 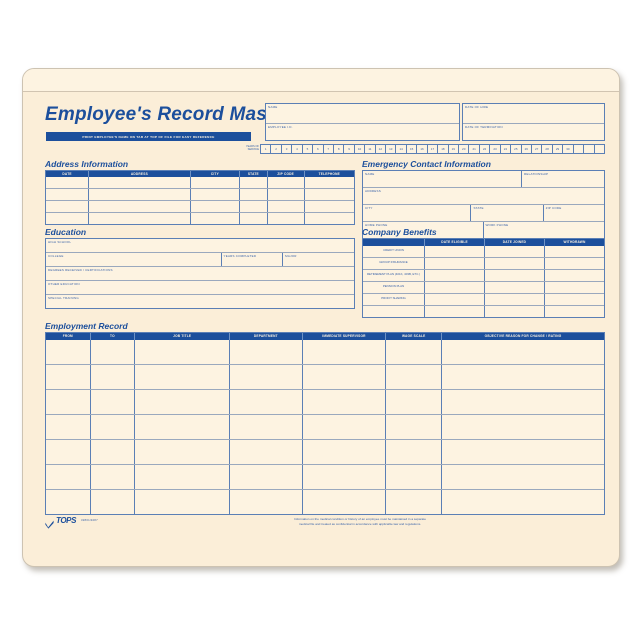 I want to click on field-name: NAME, so click(x=362, y=113).